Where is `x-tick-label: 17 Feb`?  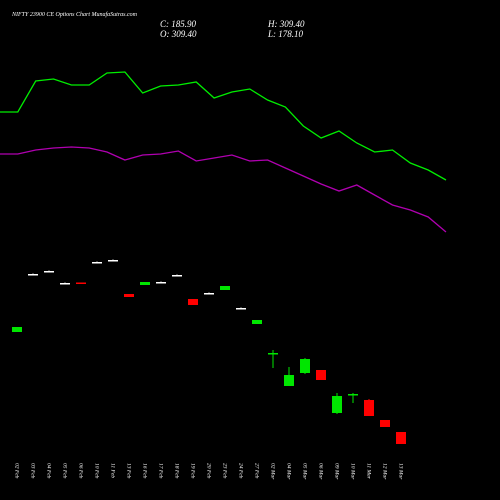
x-tick-label: 17 Feb is located at coordinates (161, 471).